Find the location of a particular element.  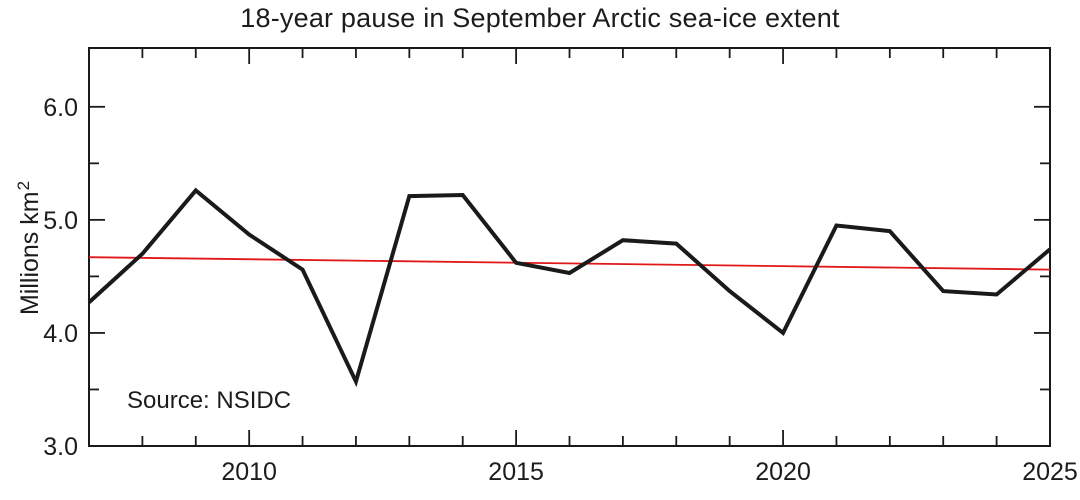

y-tick-label: 4.0 is located at coordinates (60, 334).